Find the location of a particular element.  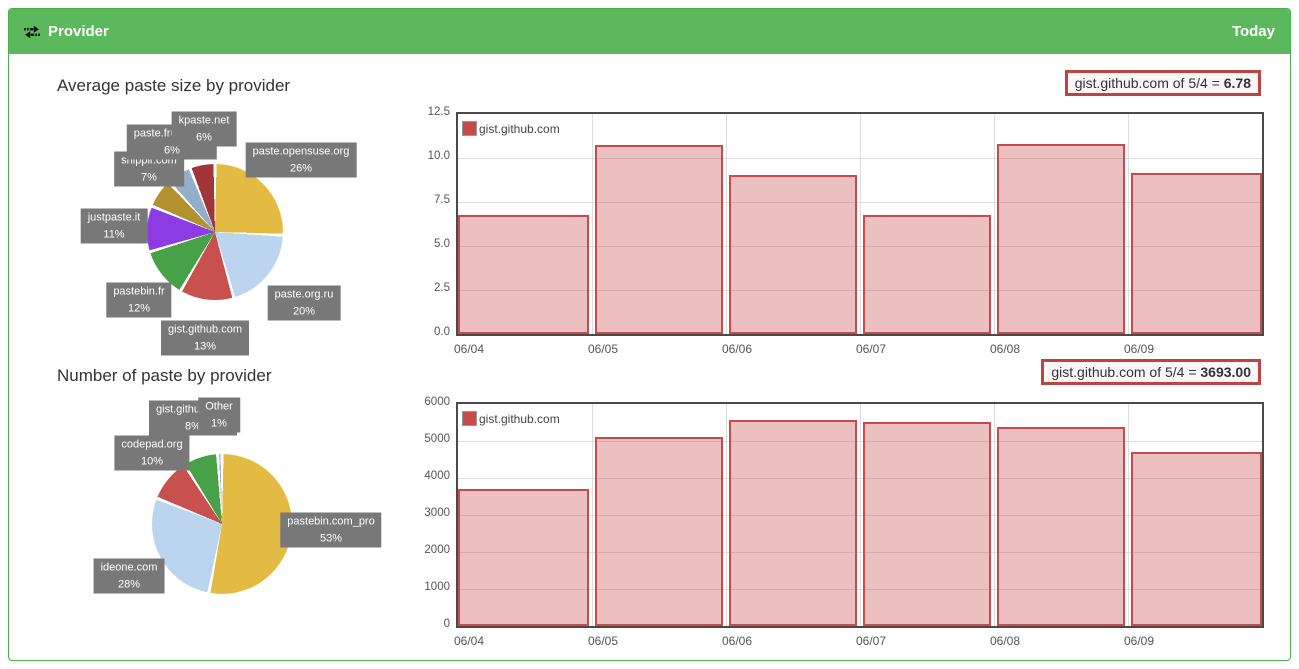

pie-slice-label: kpaste.net 6% is located at coordinates (204, 129).